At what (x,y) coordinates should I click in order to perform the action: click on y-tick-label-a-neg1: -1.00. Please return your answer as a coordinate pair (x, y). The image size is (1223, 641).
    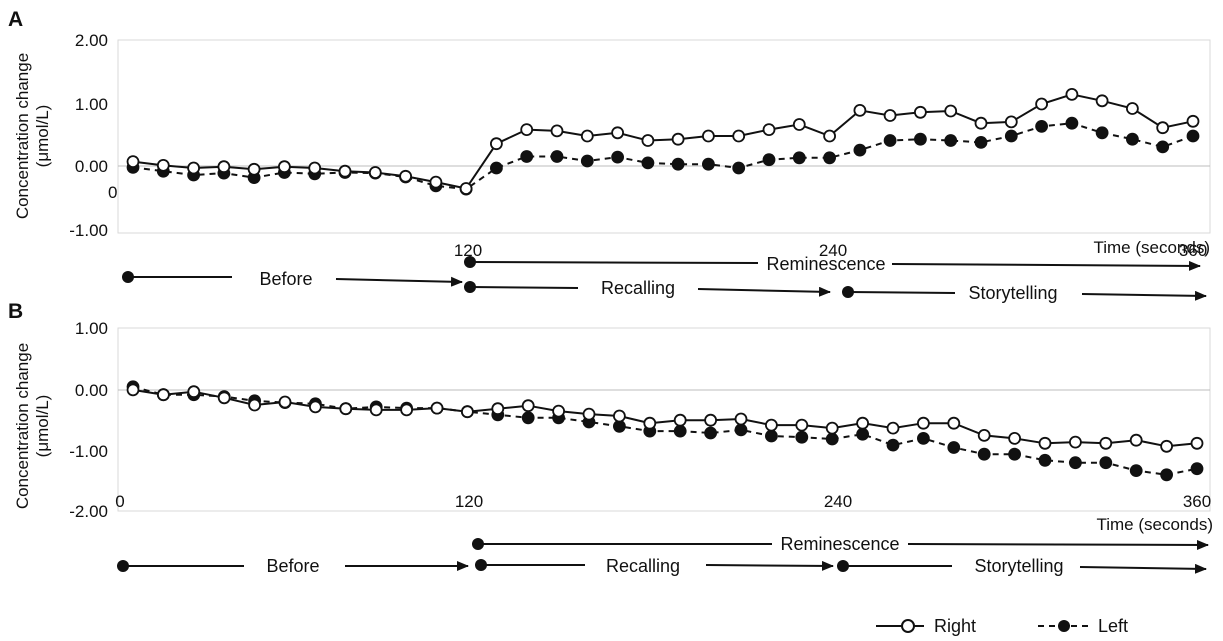
    Looking at the image, I should click on (88, 230).